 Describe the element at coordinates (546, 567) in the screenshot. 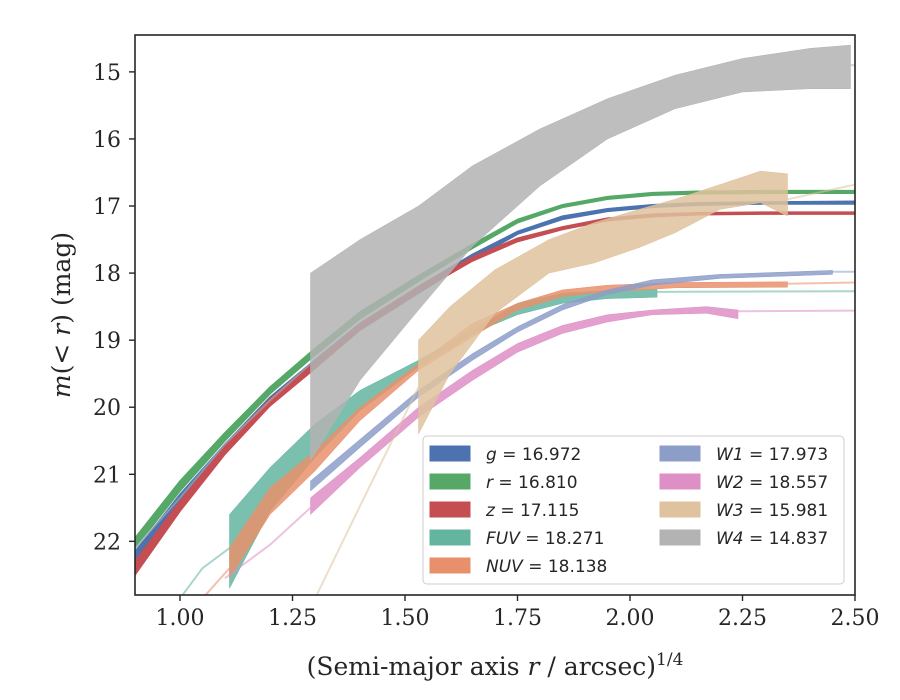

I see `legend-label-nuv: NUV = 18.138` at that location.